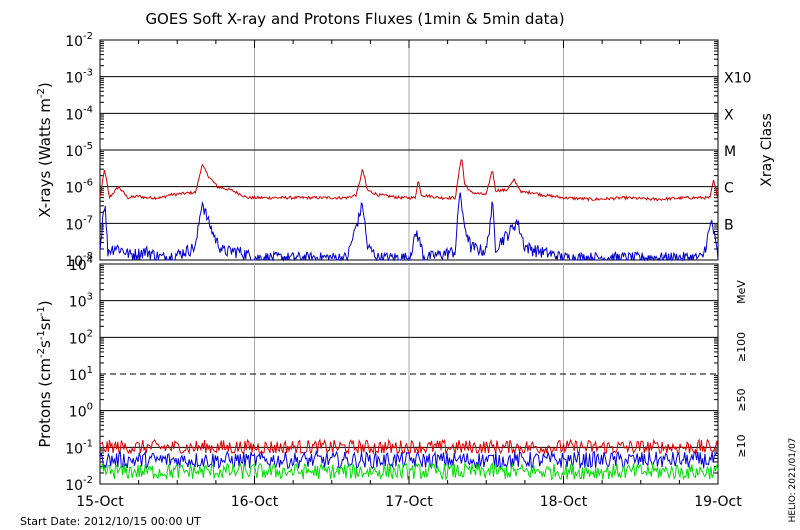 The width and height of the screenshot is (800, 530). What do you see at coordinates (79, 484) in the screenshot?
I see `proton-ytick-label: 10⁻²` at bounding box center [79, 484].